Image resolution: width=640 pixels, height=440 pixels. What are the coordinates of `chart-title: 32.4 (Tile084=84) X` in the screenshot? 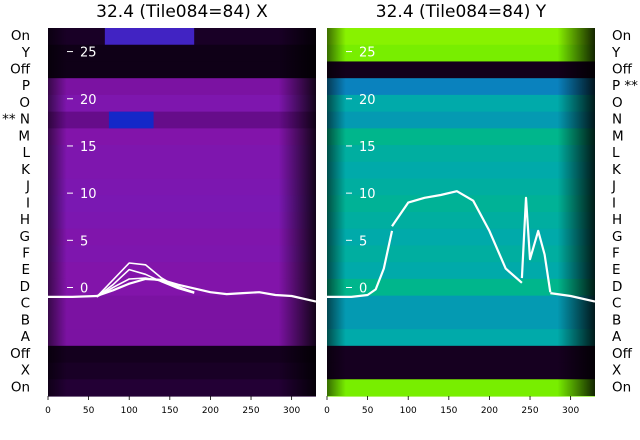 It's located at (182, 12).